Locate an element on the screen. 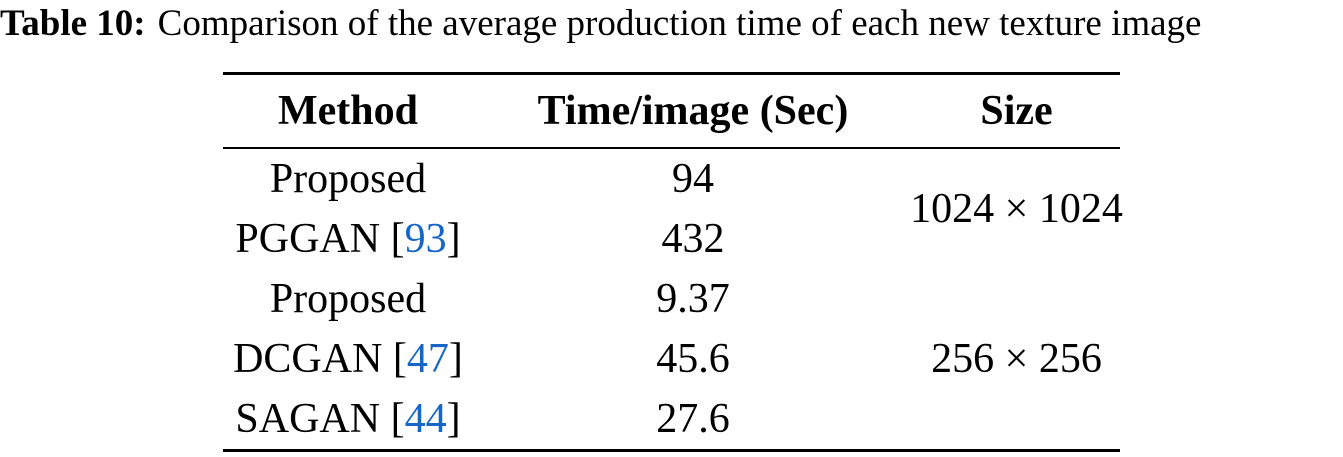 This screenshot has height=457, width=1343. table-bottom-rule is located at coordinates (671, 450).